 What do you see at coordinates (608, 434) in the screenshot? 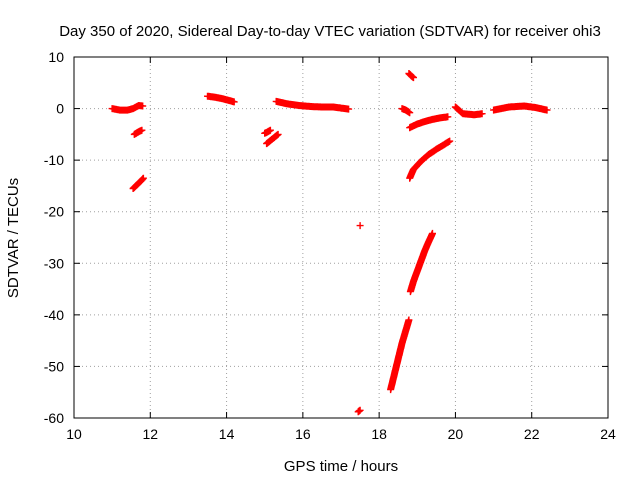
I see `x-tick-label: 24` at bounding box center [608, 434].